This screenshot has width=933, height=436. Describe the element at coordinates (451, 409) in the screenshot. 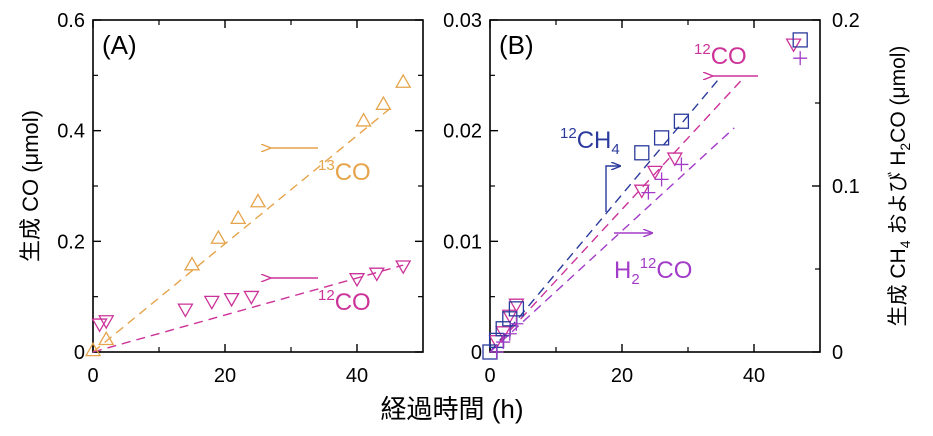

I see `x-axis-label: 経過時間 (h)` at that location.